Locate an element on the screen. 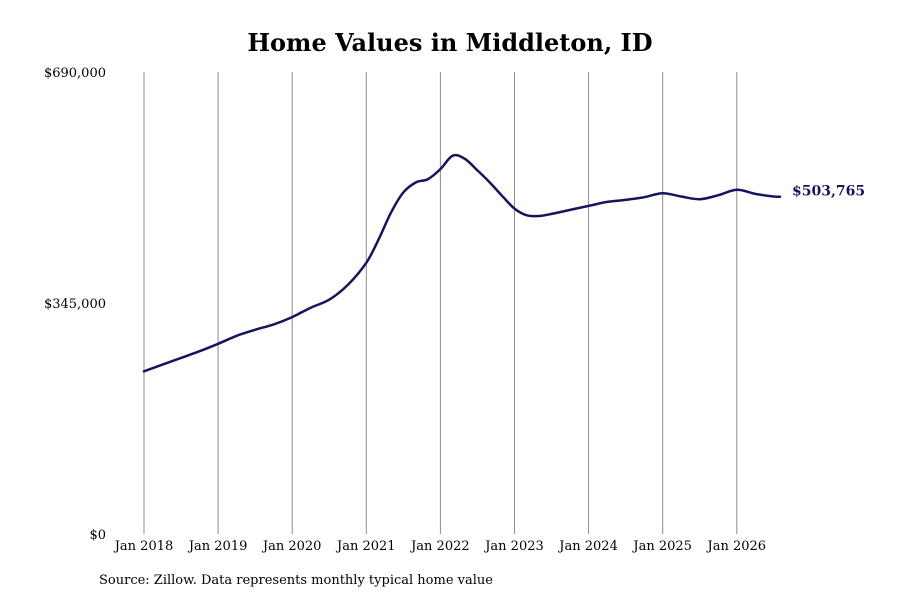 This screenshot has height=600, width=900. x-tick-label: Jan 2022 is located at coordinates (439, 546).